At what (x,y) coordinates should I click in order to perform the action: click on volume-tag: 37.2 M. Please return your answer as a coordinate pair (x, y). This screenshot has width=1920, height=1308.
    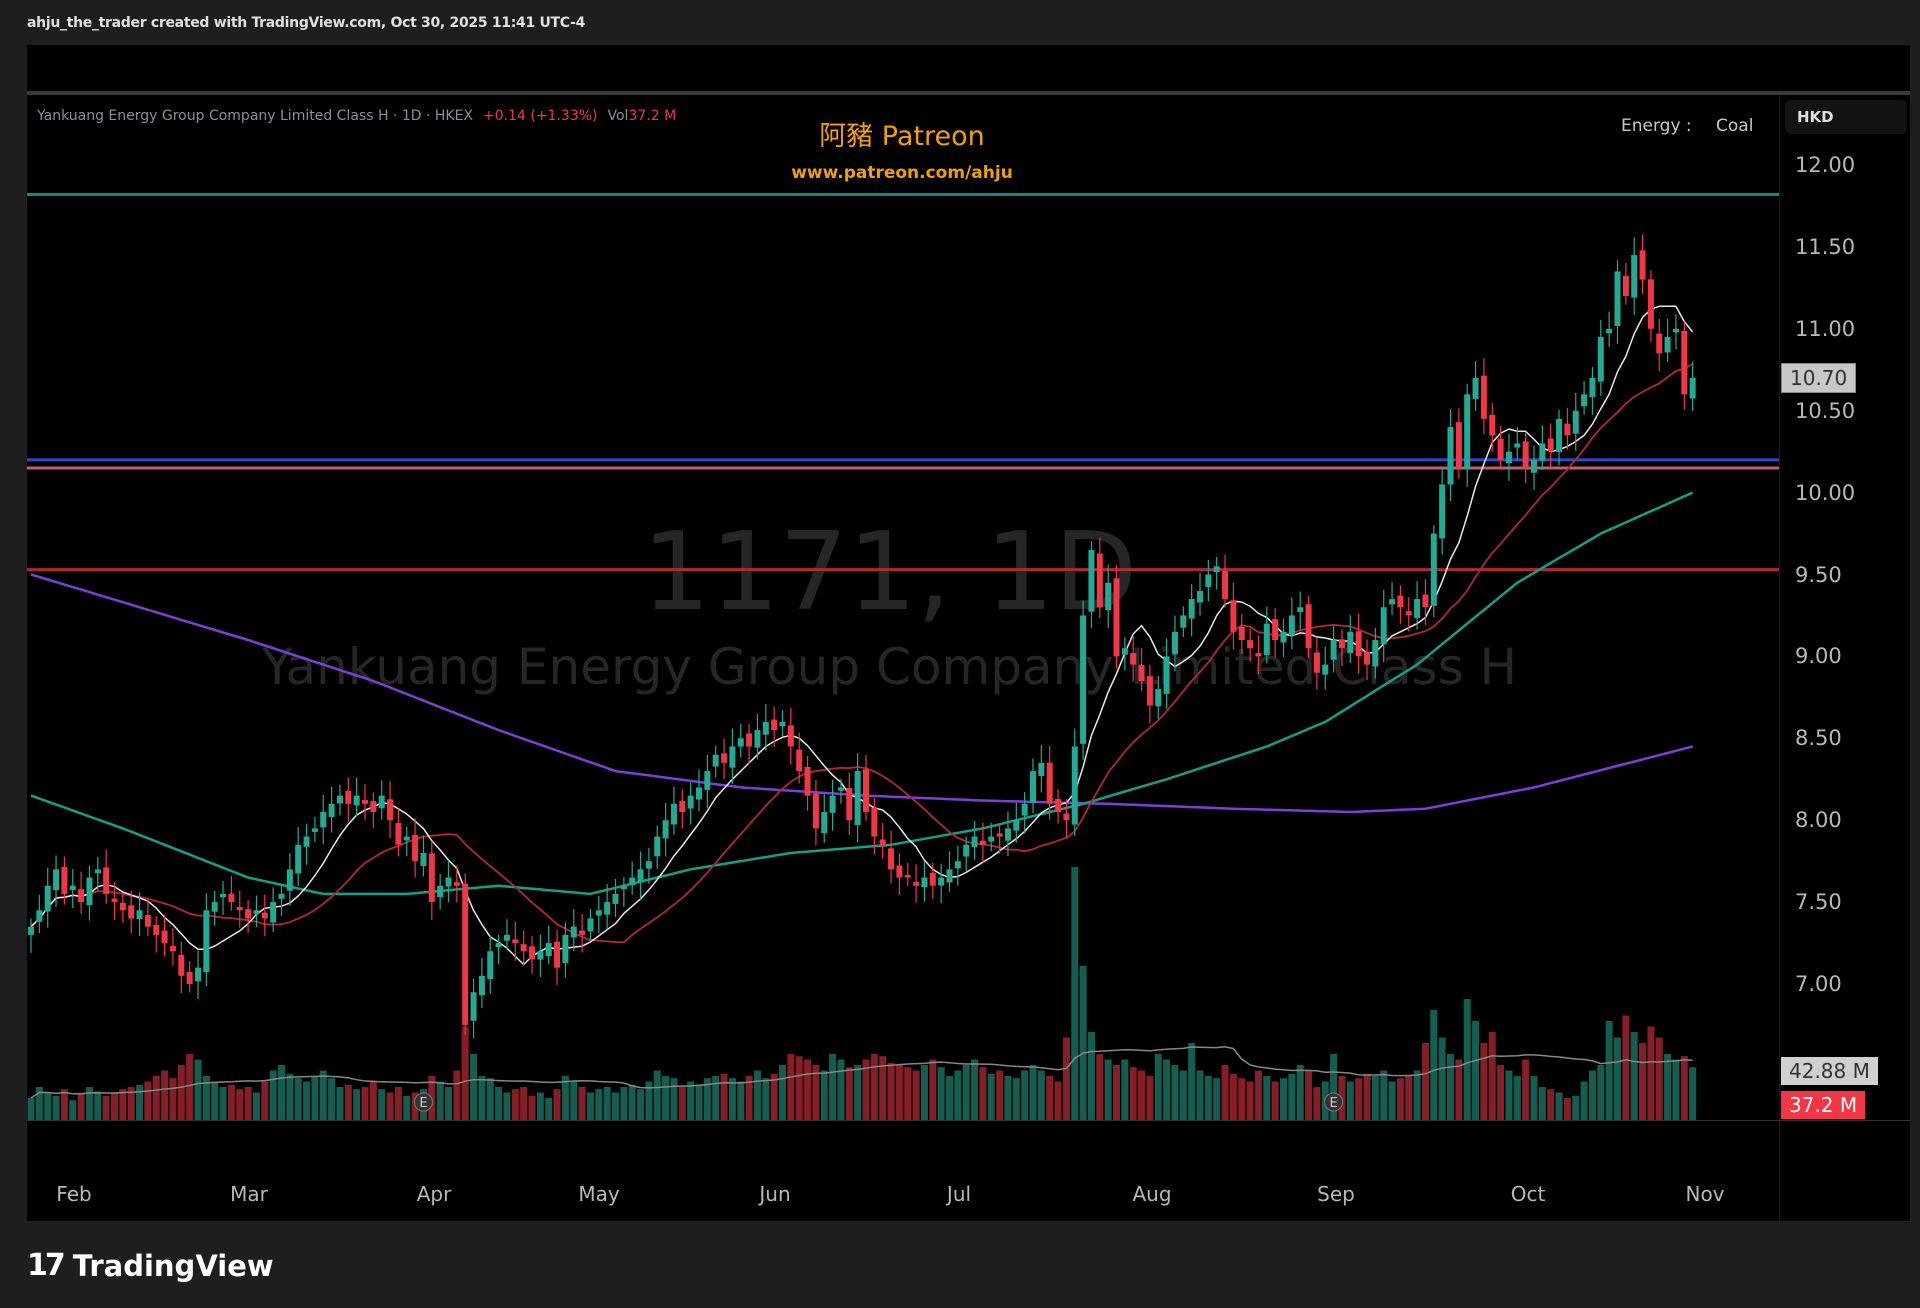
    Looking at the image, I should click on (1823, 1105).